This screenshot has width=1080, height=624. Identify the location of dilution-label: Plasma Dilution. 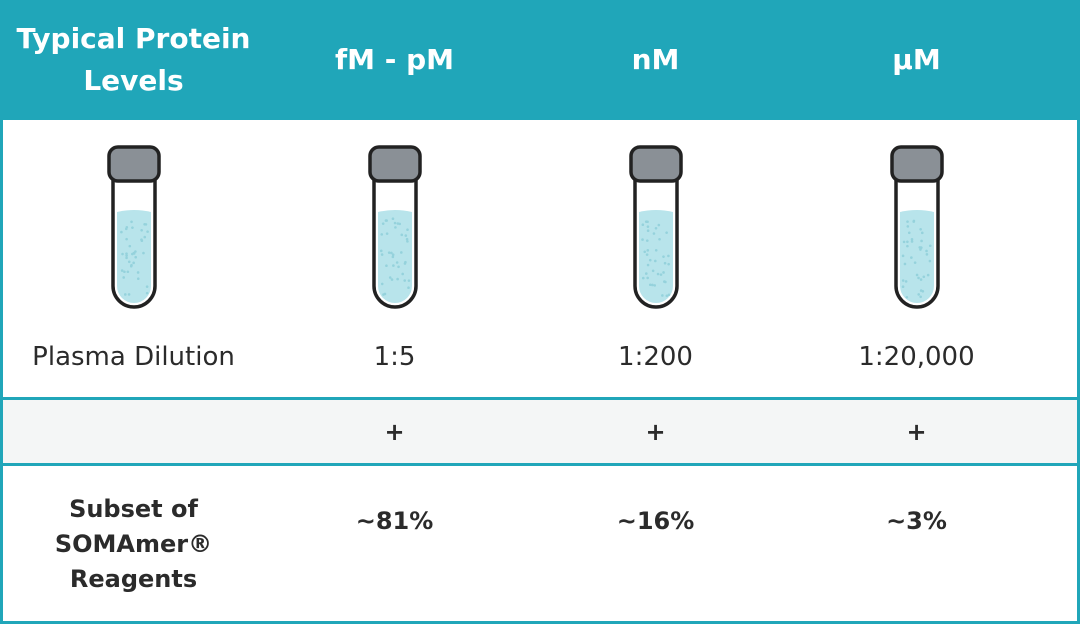
(133, 357).